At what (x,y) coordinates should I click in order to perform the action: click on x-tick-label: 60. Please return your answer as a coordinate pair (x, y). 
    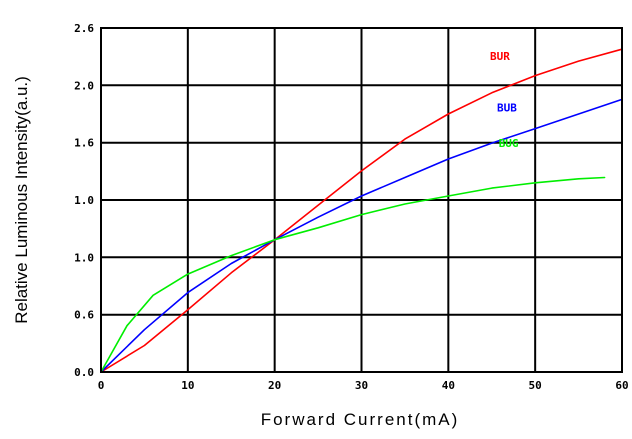
    Looking at the image, I should click on (621, 385).